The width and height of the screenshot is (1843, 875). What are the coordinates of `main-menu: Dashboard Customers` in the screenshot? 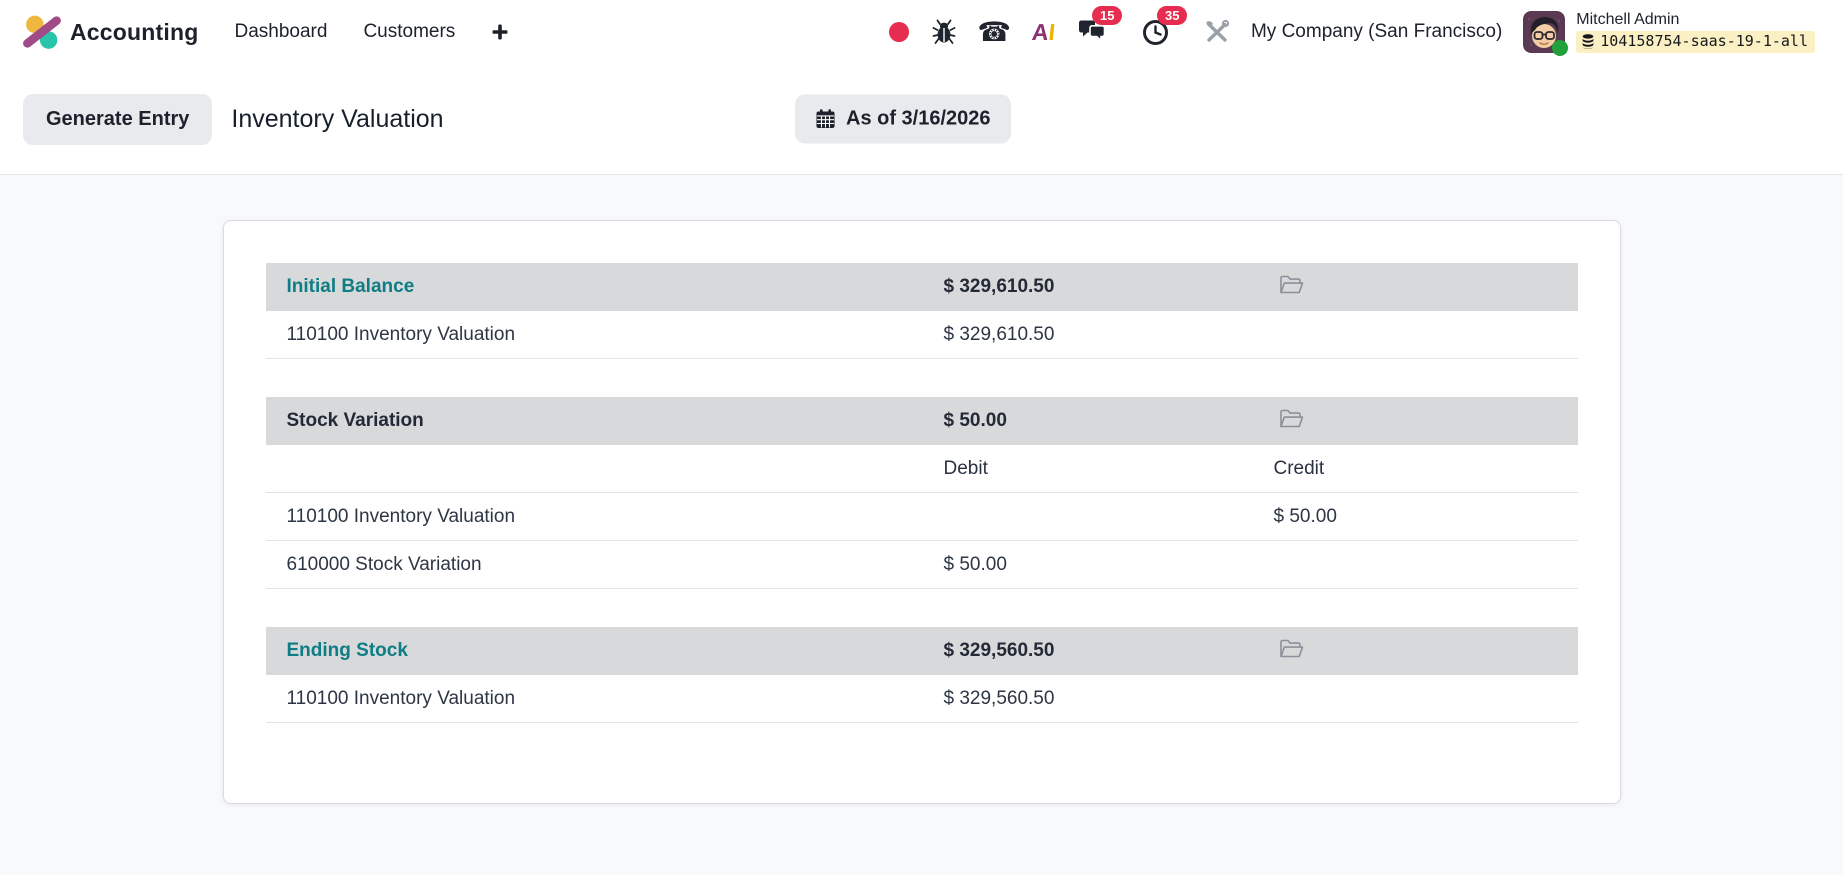 It's located at (372, 32).